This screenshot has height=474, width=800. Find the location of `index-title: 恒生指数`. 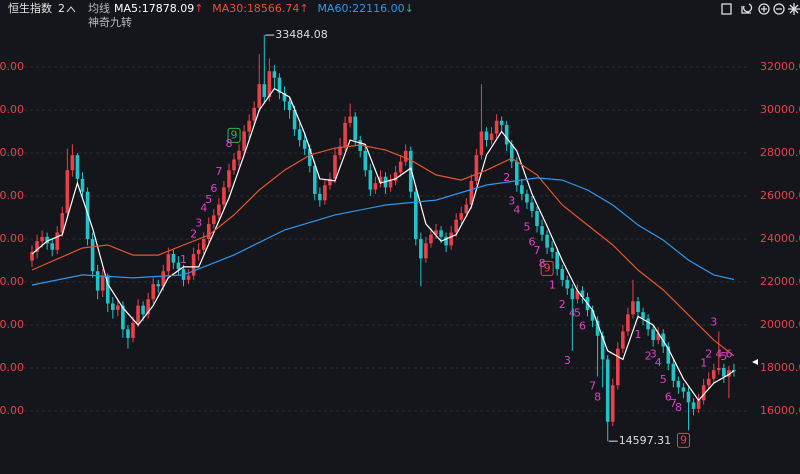

index-title: 恒生指数 is located at coordinates (30, 8).